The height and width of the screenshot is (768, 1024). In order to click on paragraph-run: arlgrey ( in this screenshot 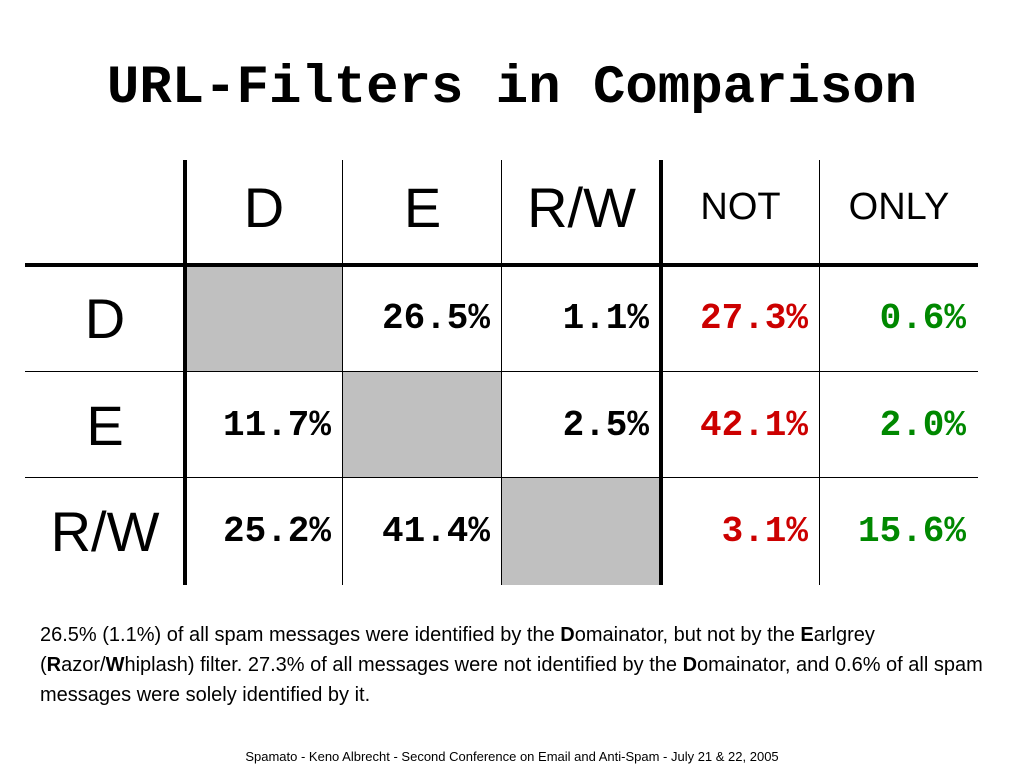, I will do `click(457, 650)`.